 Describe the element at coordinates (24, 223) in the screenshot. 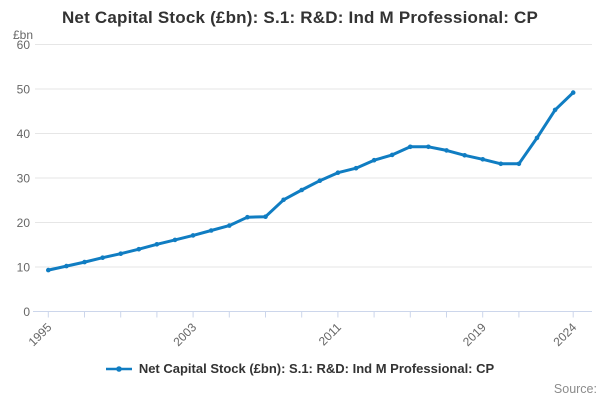

I see `y-tick-label: 20` at that location.